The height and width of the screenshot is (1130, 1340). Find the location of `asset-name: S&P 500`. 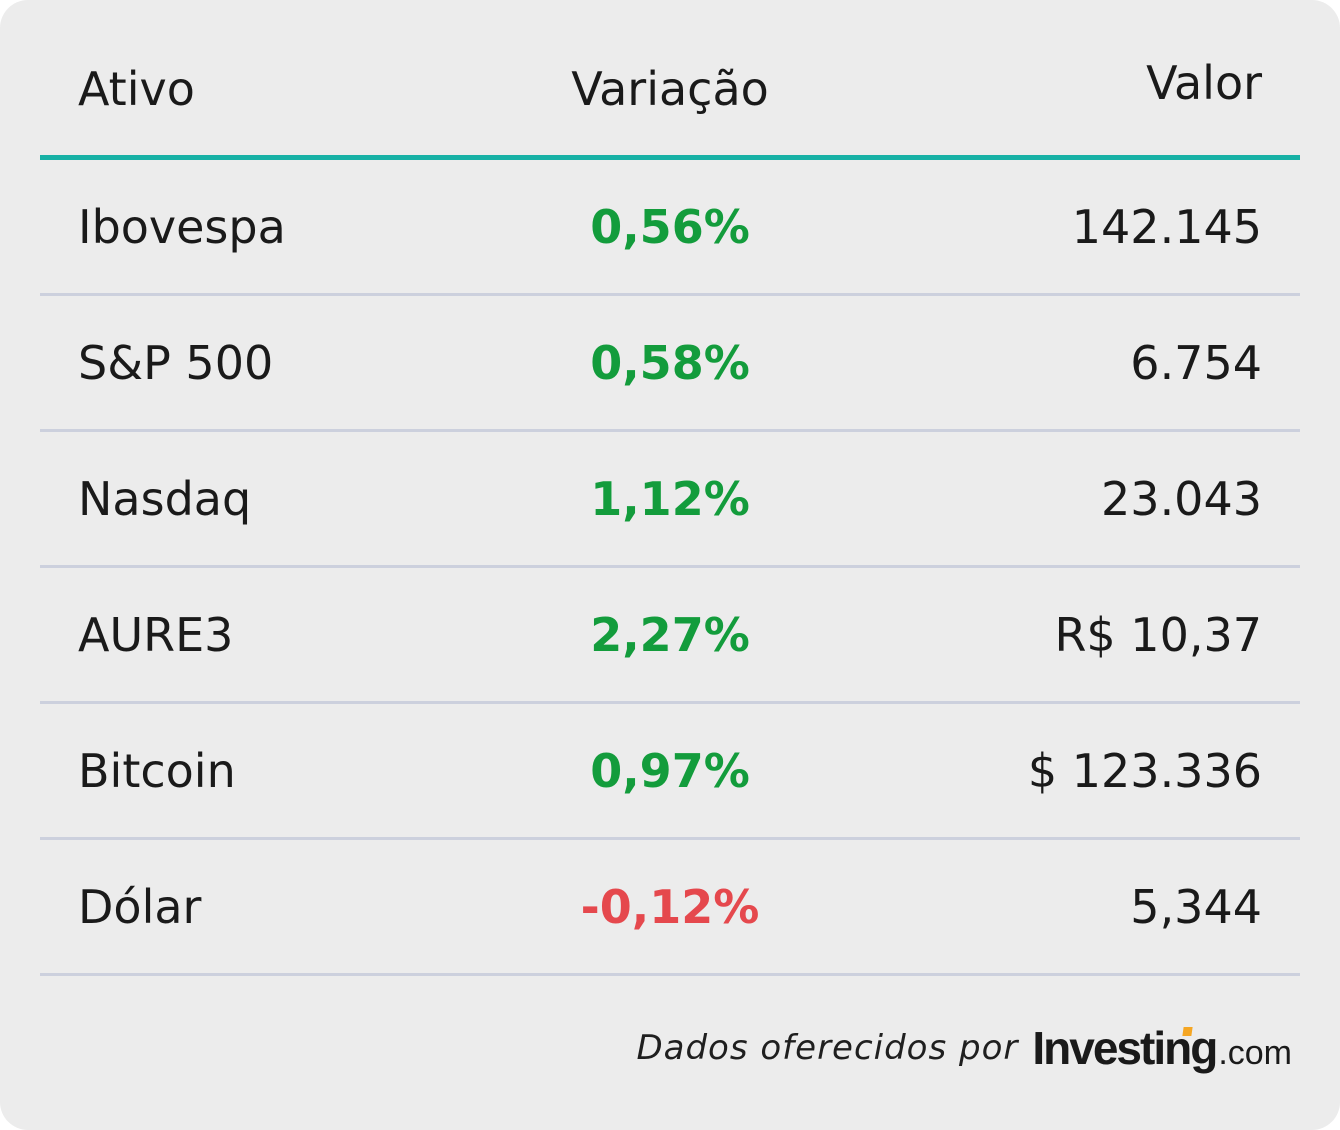

asset-name: S&P 500 is located at coordinates (176, 363).